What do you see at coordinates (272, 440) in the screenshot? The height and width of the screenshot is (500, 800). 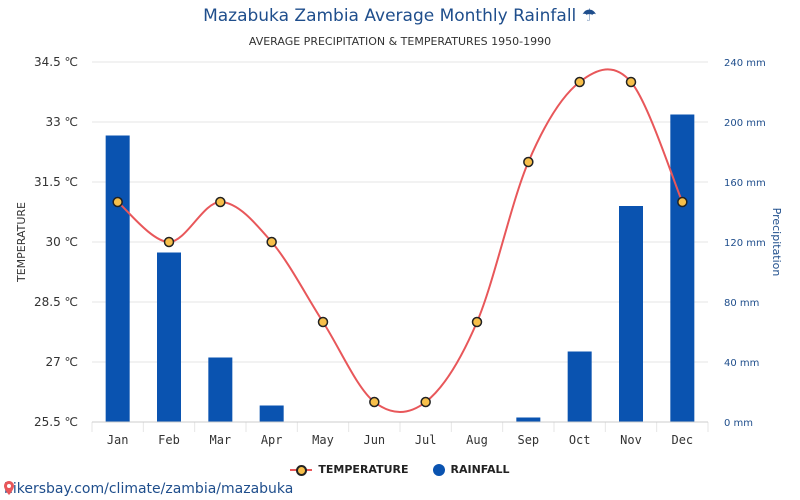 I see `x-tick-label: Apr` at bounding box center [272, 440].